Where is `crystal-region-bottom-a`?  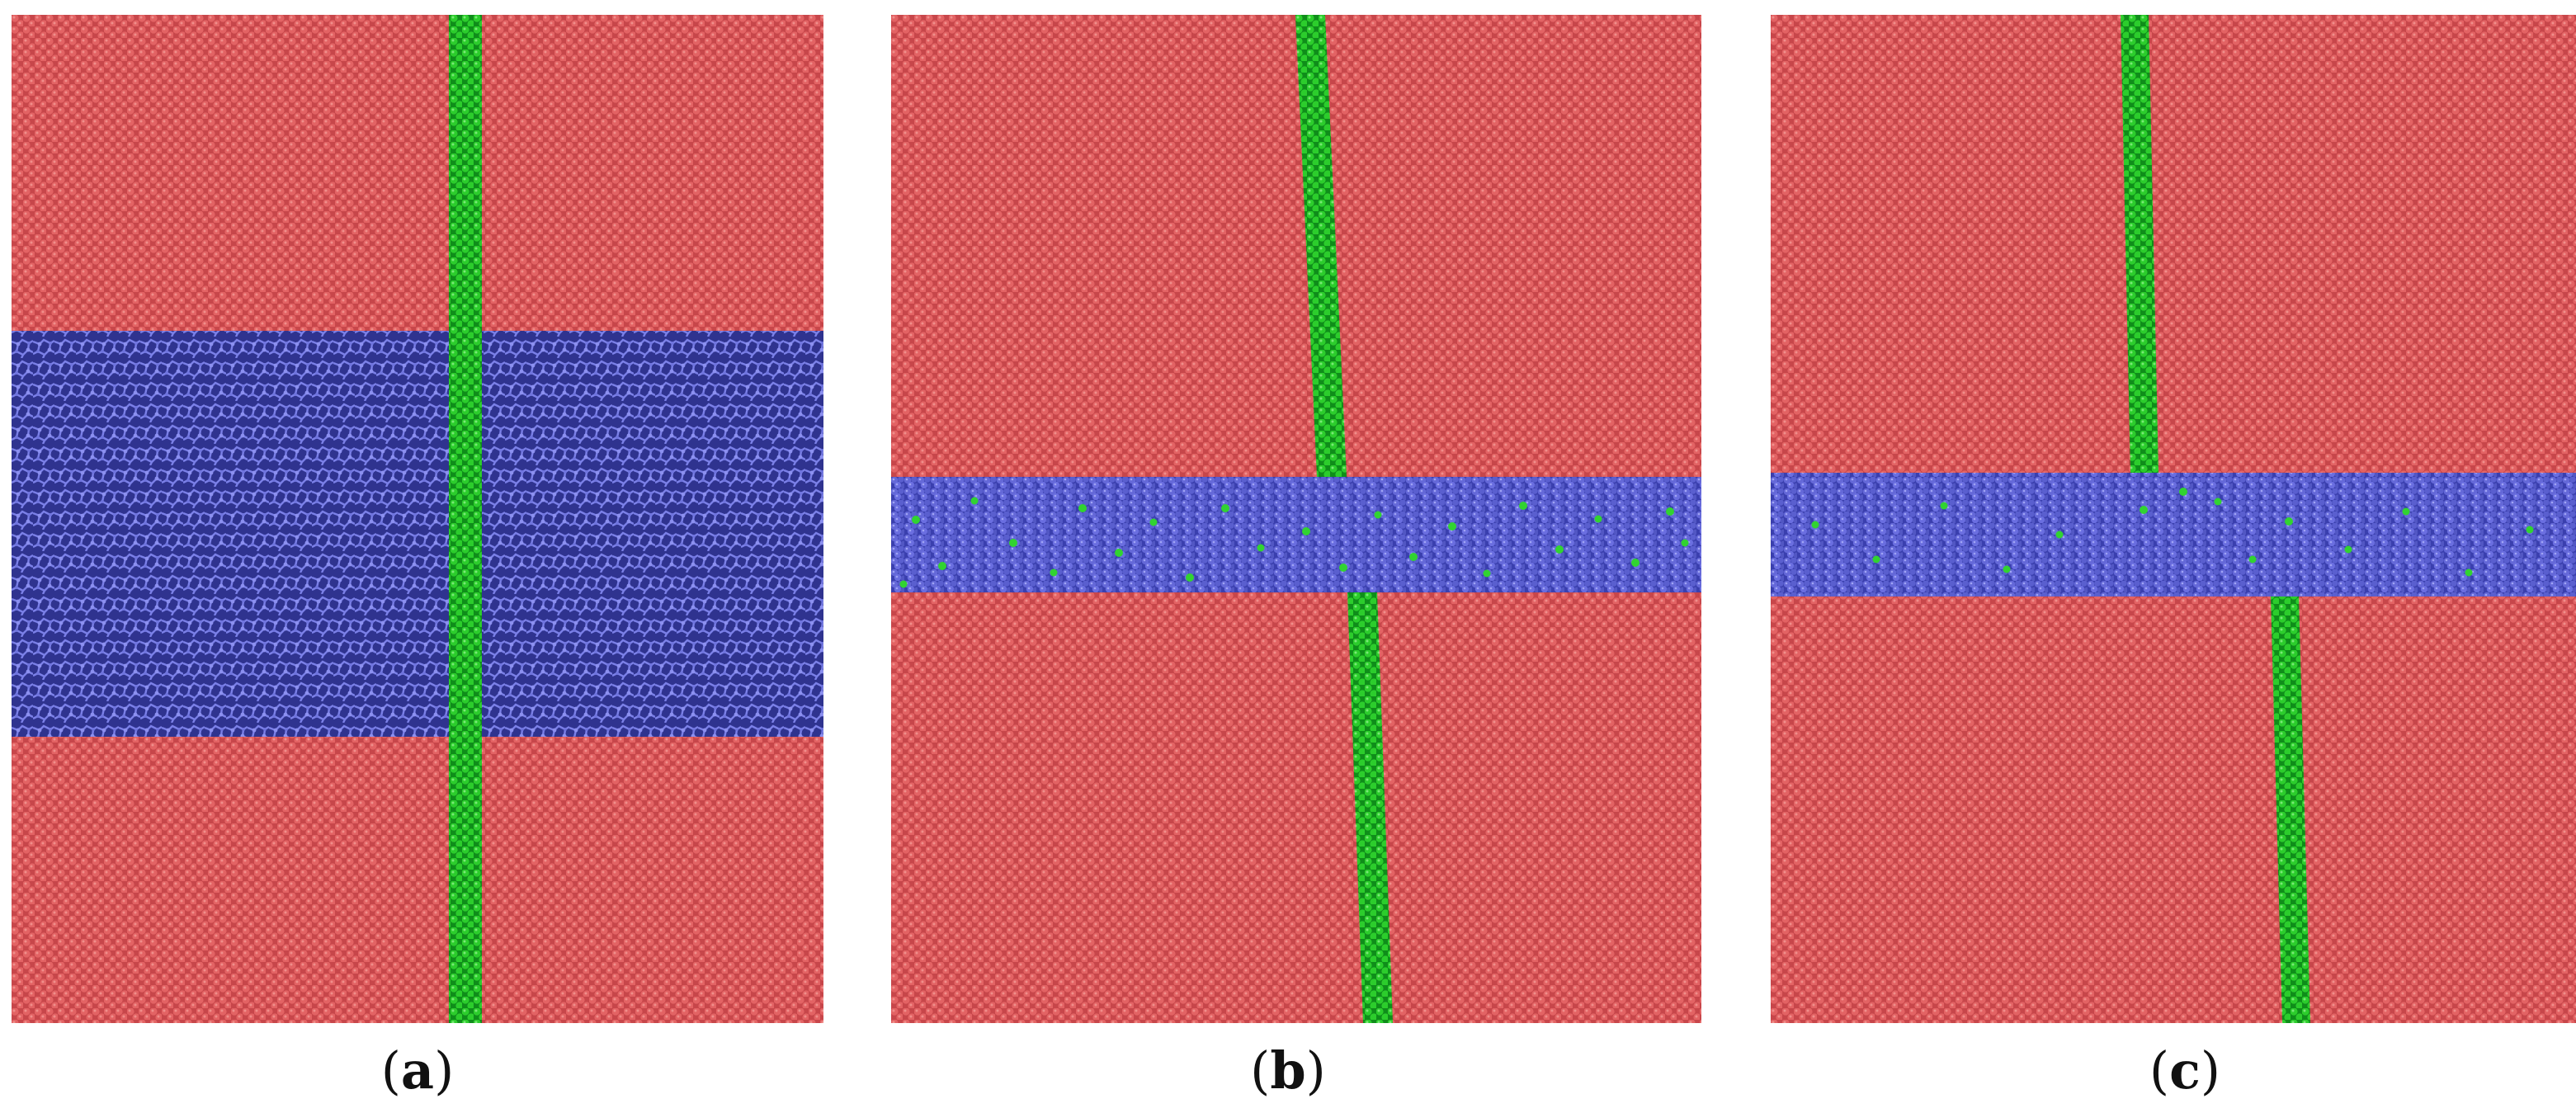 crystal-region-bottom-a is located at coordinates (417, 880).